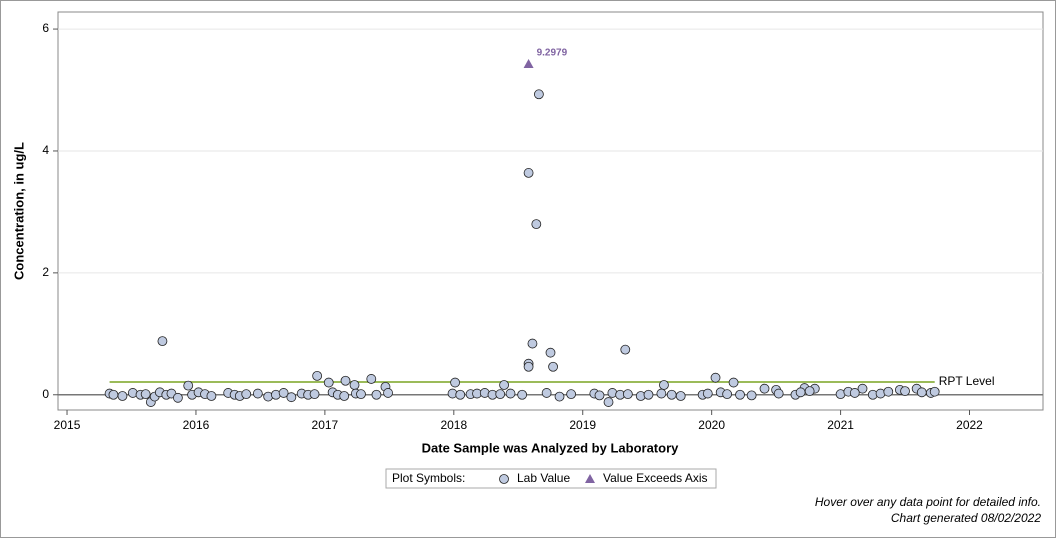  Describe the element at coordinates (325, 425) in the screenshot. I see `x-tick-label: 2017` at that location.